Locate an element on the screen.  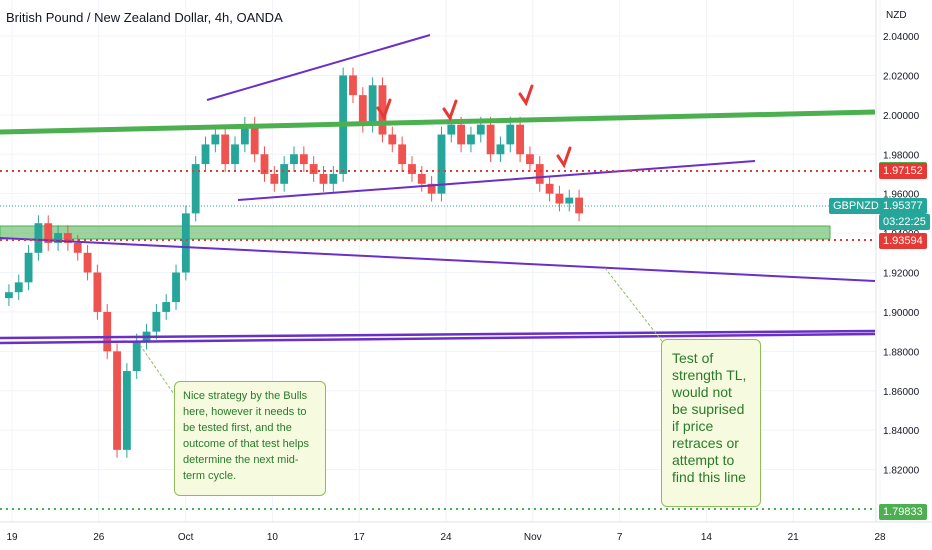
y-tick-label: 1.86000 is located at coordinates (901, 392).